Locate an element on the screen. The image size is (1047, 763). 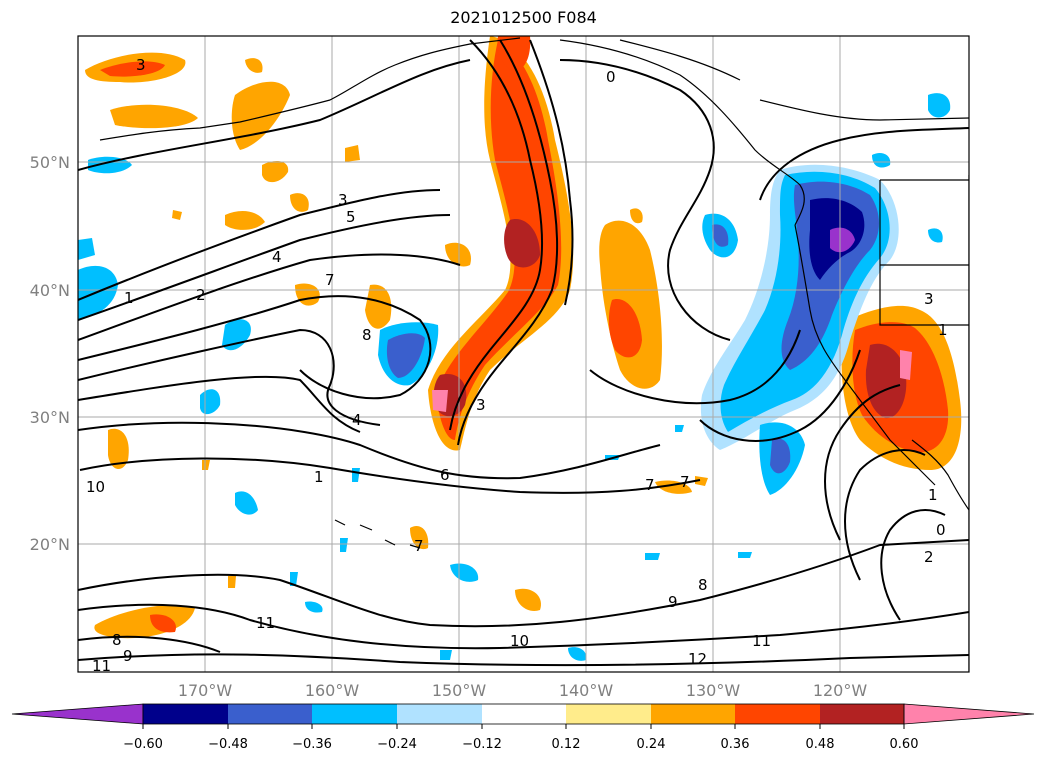
colorbar-ticks is located at coordinates (523, 726).